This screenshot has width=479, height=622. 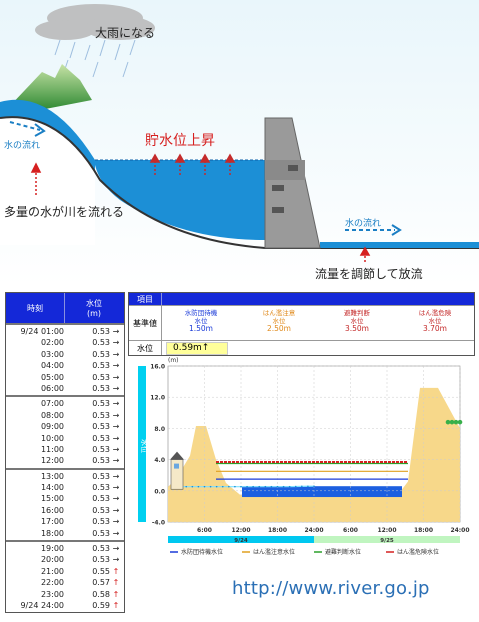 What do you see at coordinates (52, 404) in the screenshot?
I see `row-time: 07:00` at bounding box center [52, 404].